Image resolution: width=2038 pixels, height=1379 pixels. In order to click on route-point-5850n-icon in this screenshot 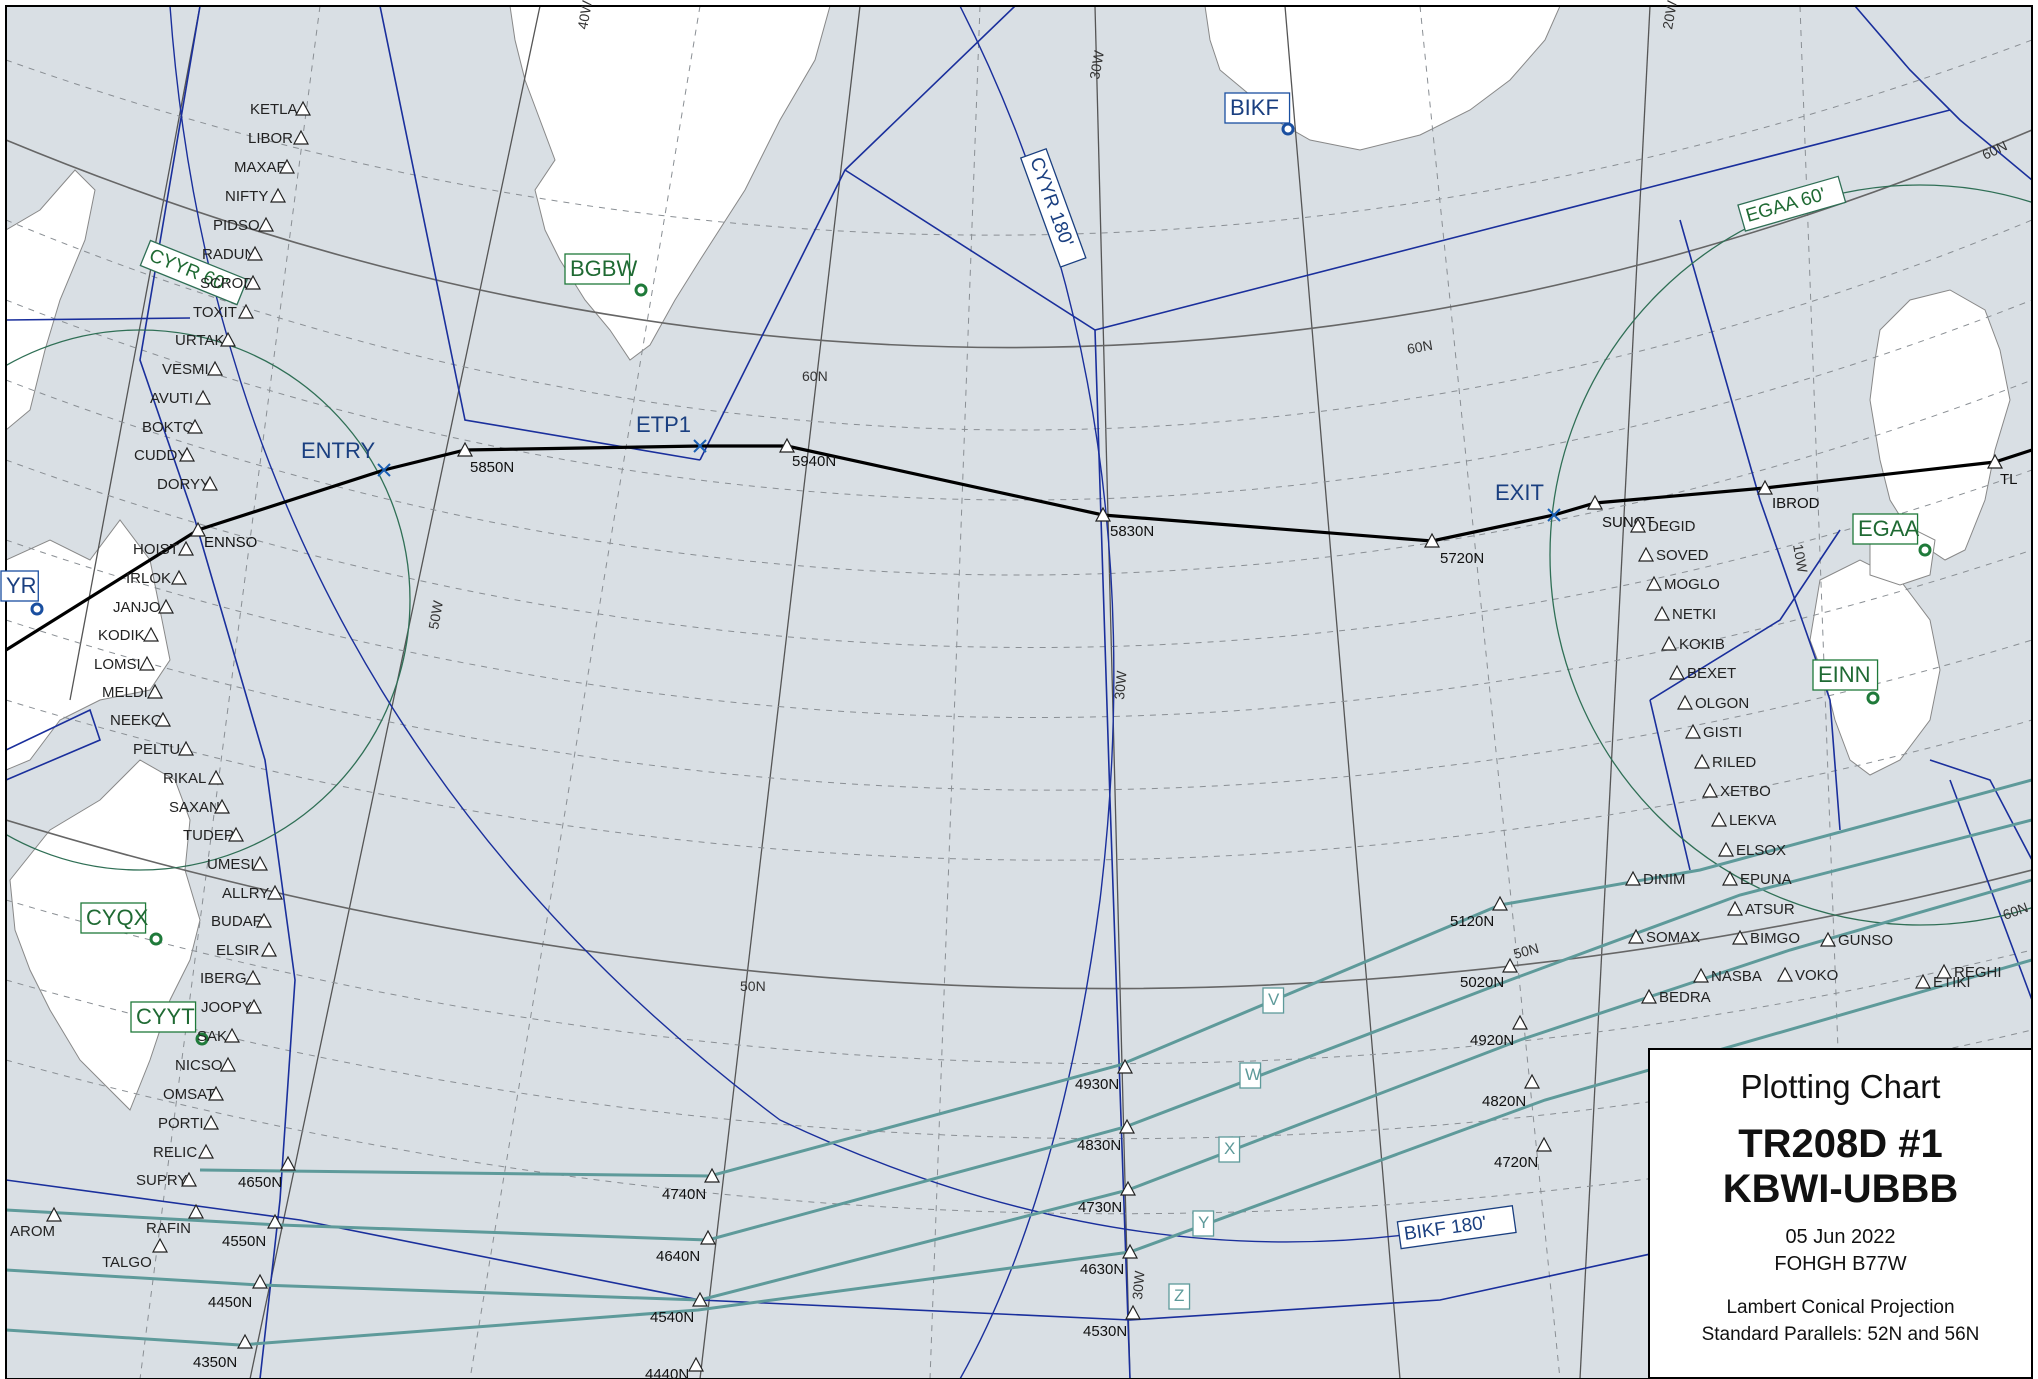, I will do `click(465, 449)`.